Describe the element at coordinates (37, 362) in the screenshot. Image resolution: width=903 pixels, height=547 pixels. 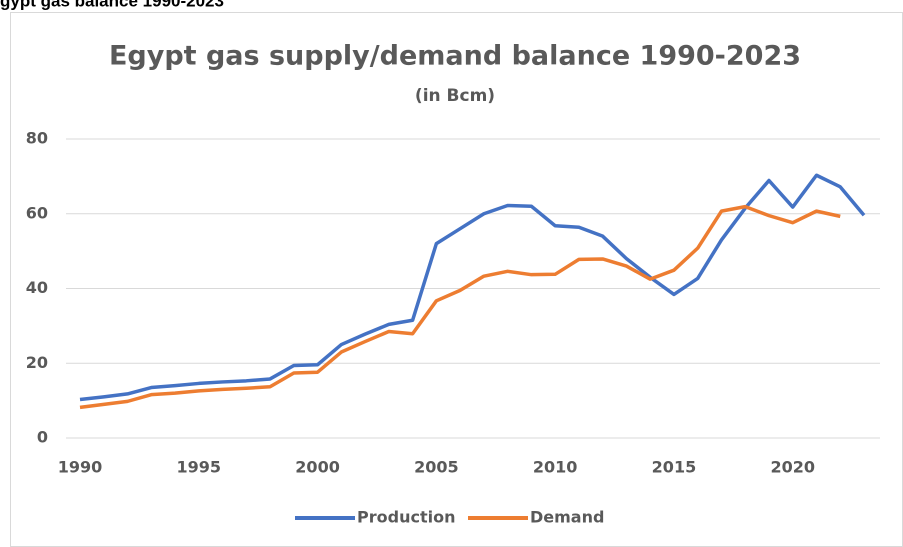
I see `y-tick-label: 20` at that location.